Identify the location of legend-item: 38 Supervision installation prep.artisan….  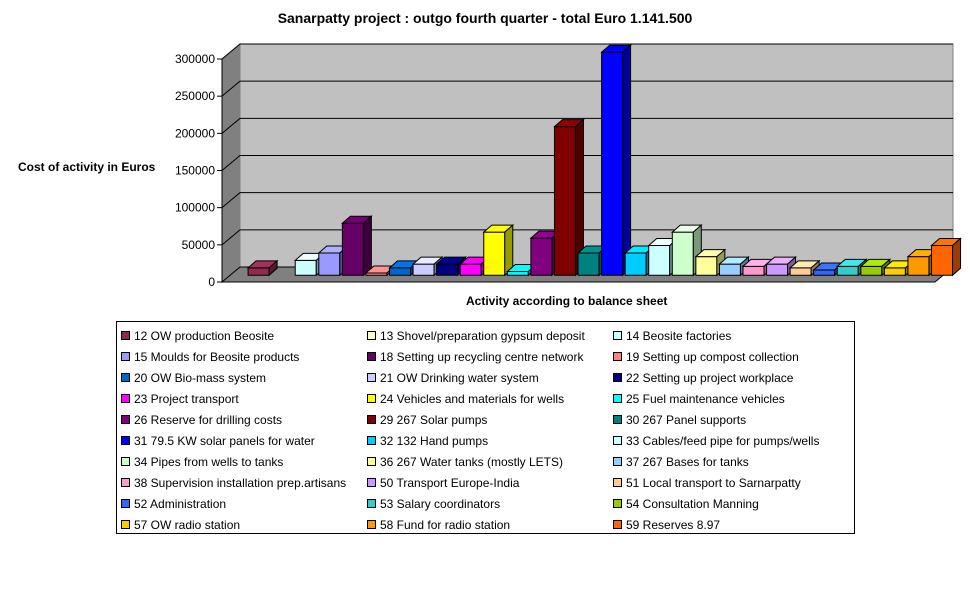
(244, 482).